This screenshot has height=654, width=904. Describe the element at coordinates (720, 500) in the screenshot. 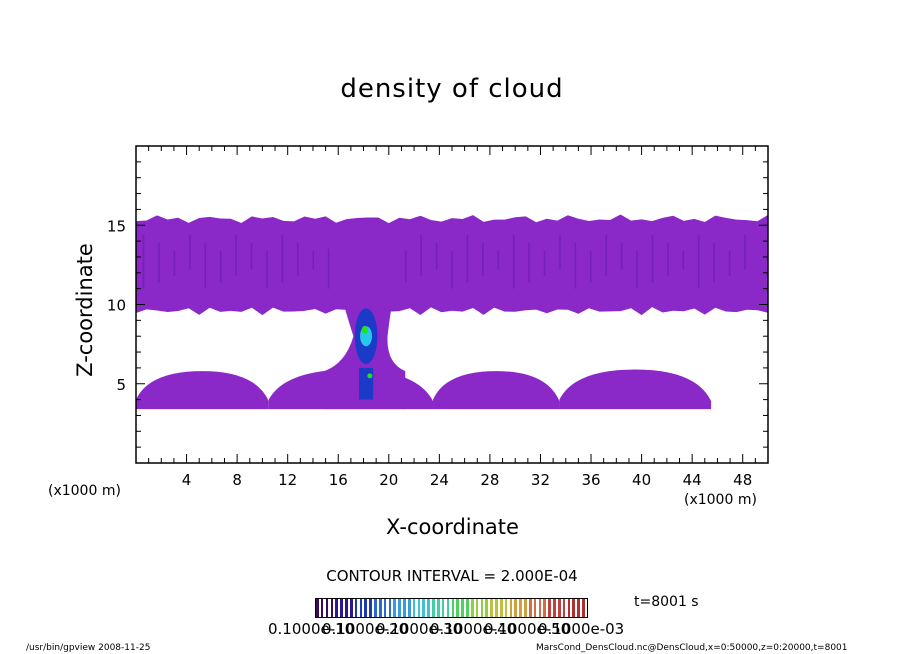

I see `x-unit-label-right: (x1000 m)` at that location.